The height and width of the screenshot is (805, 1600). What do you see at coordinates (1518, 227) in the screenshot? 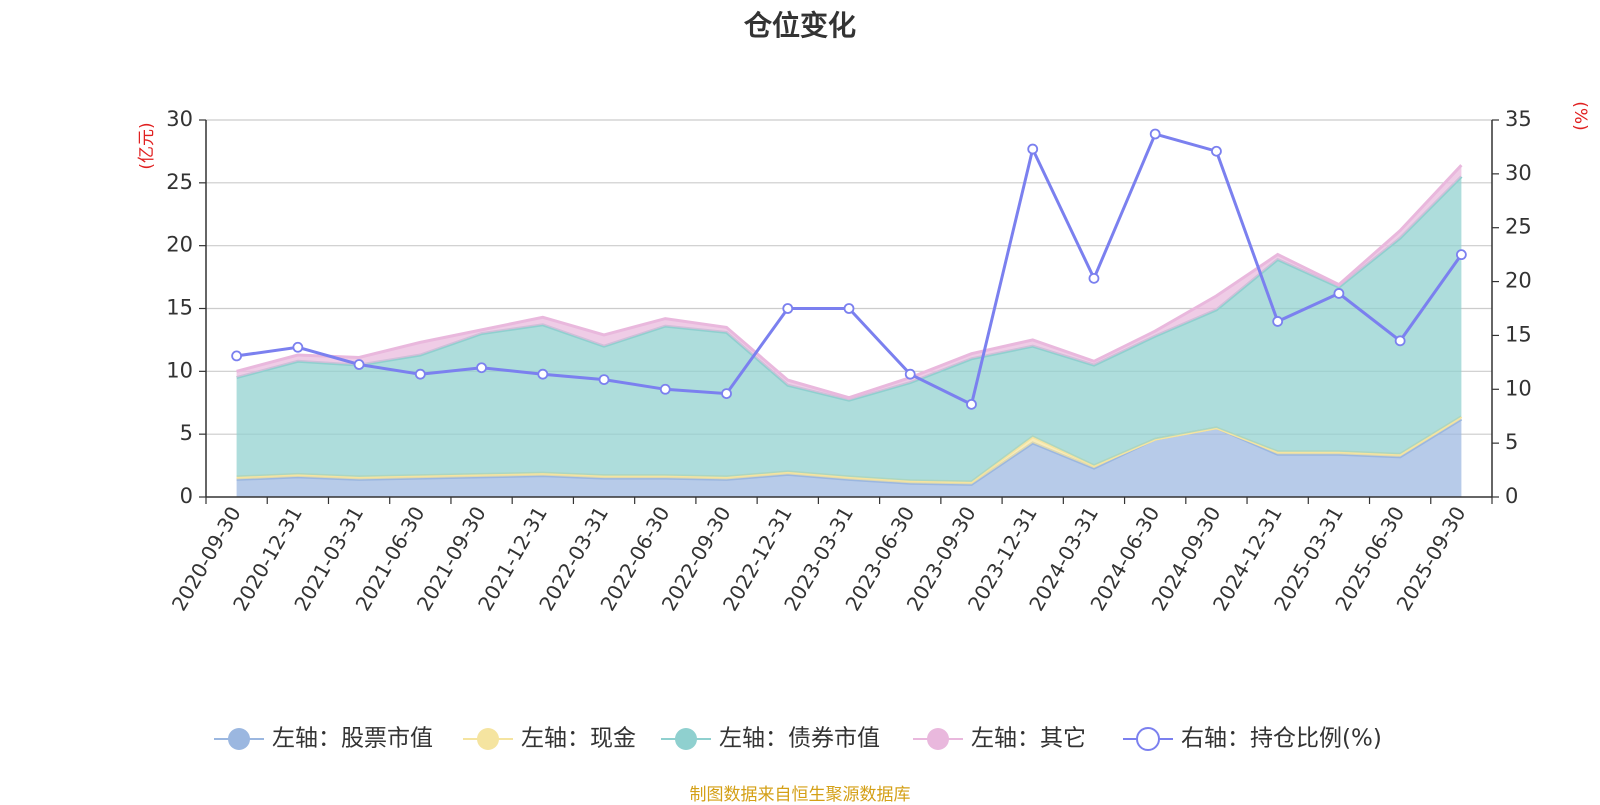
I see `right-axis-tick-label: 25` at bounding box center [1518, 227].